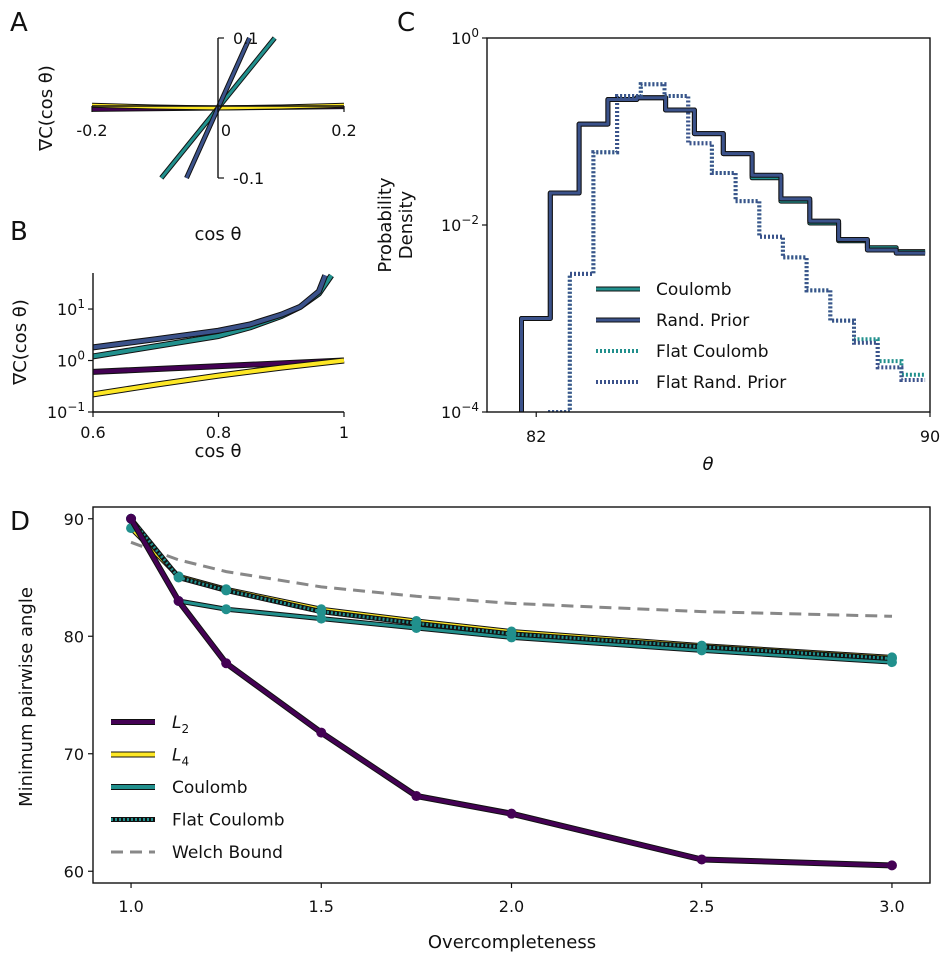 Image resolution: width=945 pixels, height=957 pixels. Describe the element at coordinates (702, 321) in the screenshot. I see `panel-c-legend-rand-prior-label: Rand. Prior` at that location.